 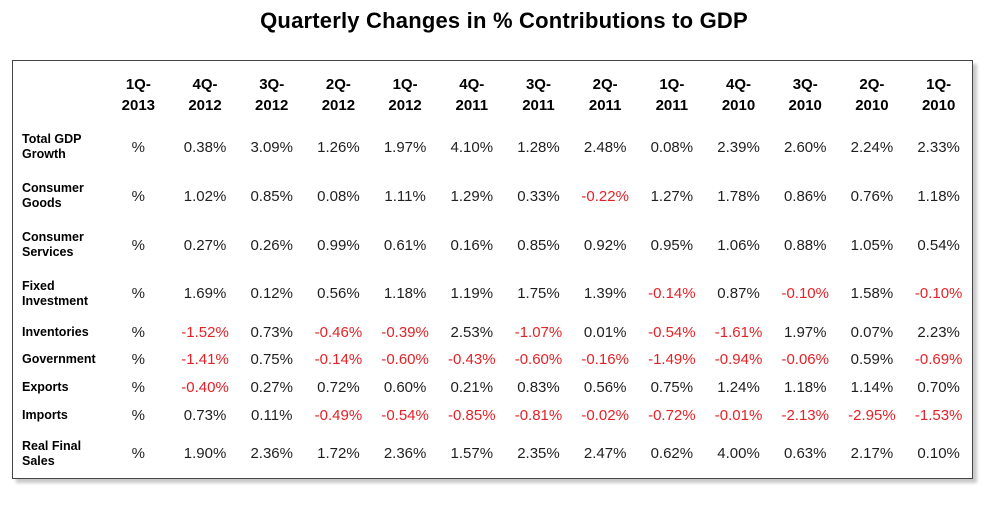 What do you see at coordinates (338, 196) in the screenshot?
I see `table-cell: 0.08%` at bounding box center [338, 196].